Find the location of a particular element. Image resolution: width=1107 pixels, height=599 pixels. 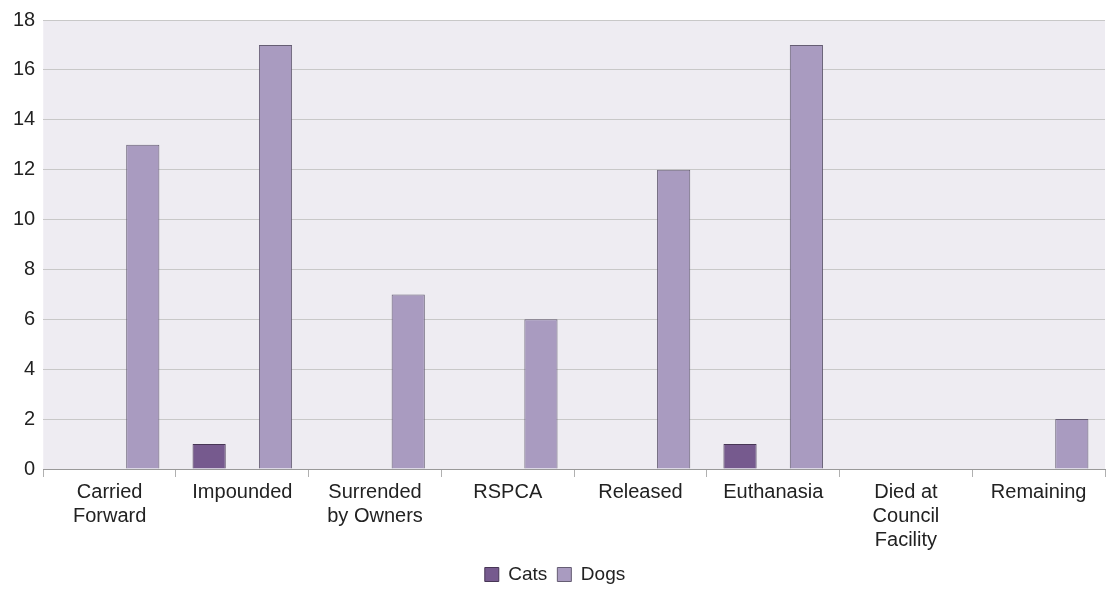

x-tick-label: Carried Forward is located at coordinates (109, 502).